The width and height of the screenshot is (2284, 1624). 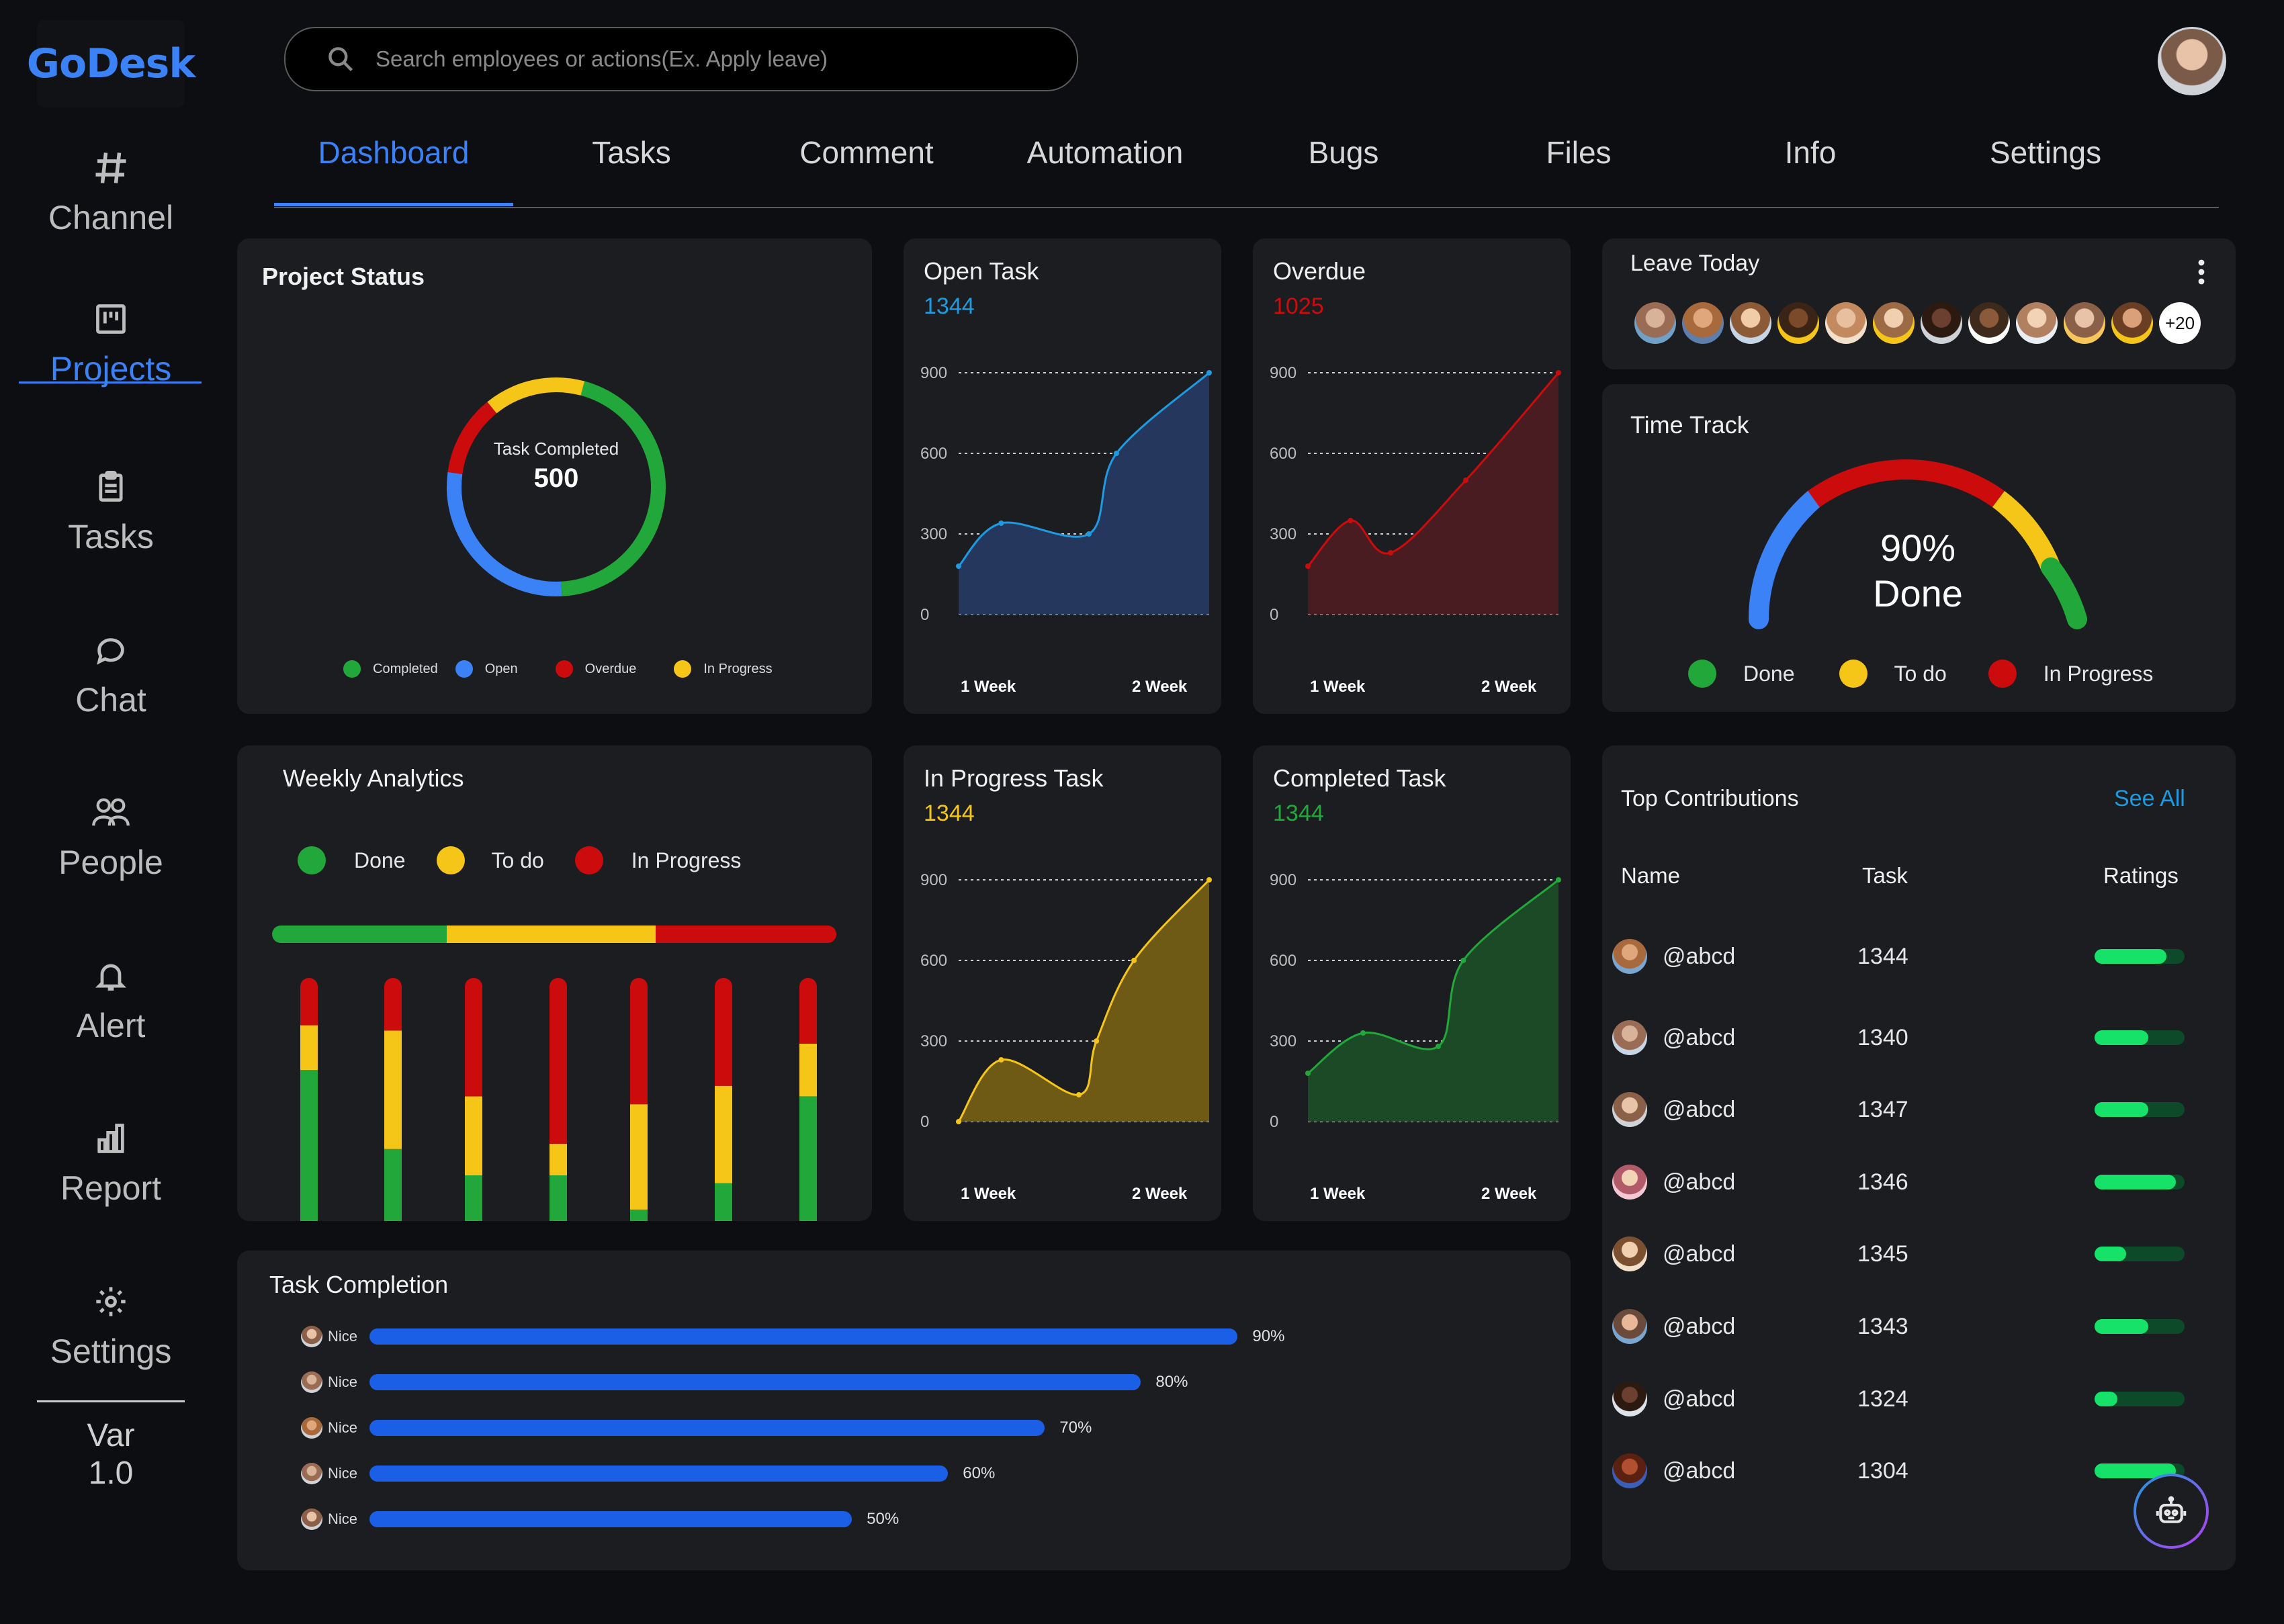 What do you see at coordinates (558, 1099) in the screenshot?
I see `weekly-bar-th` at bounding box center [558, 1099].